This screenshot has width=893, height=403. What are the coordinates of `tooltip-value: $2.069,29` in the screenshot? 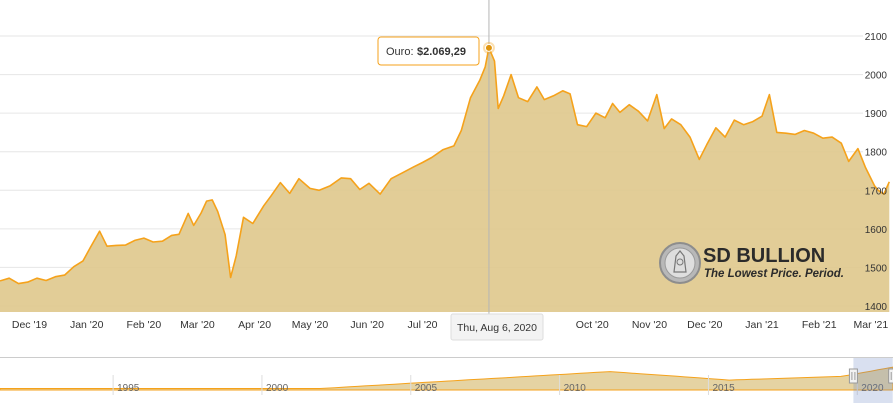 It's located at (441, 52).